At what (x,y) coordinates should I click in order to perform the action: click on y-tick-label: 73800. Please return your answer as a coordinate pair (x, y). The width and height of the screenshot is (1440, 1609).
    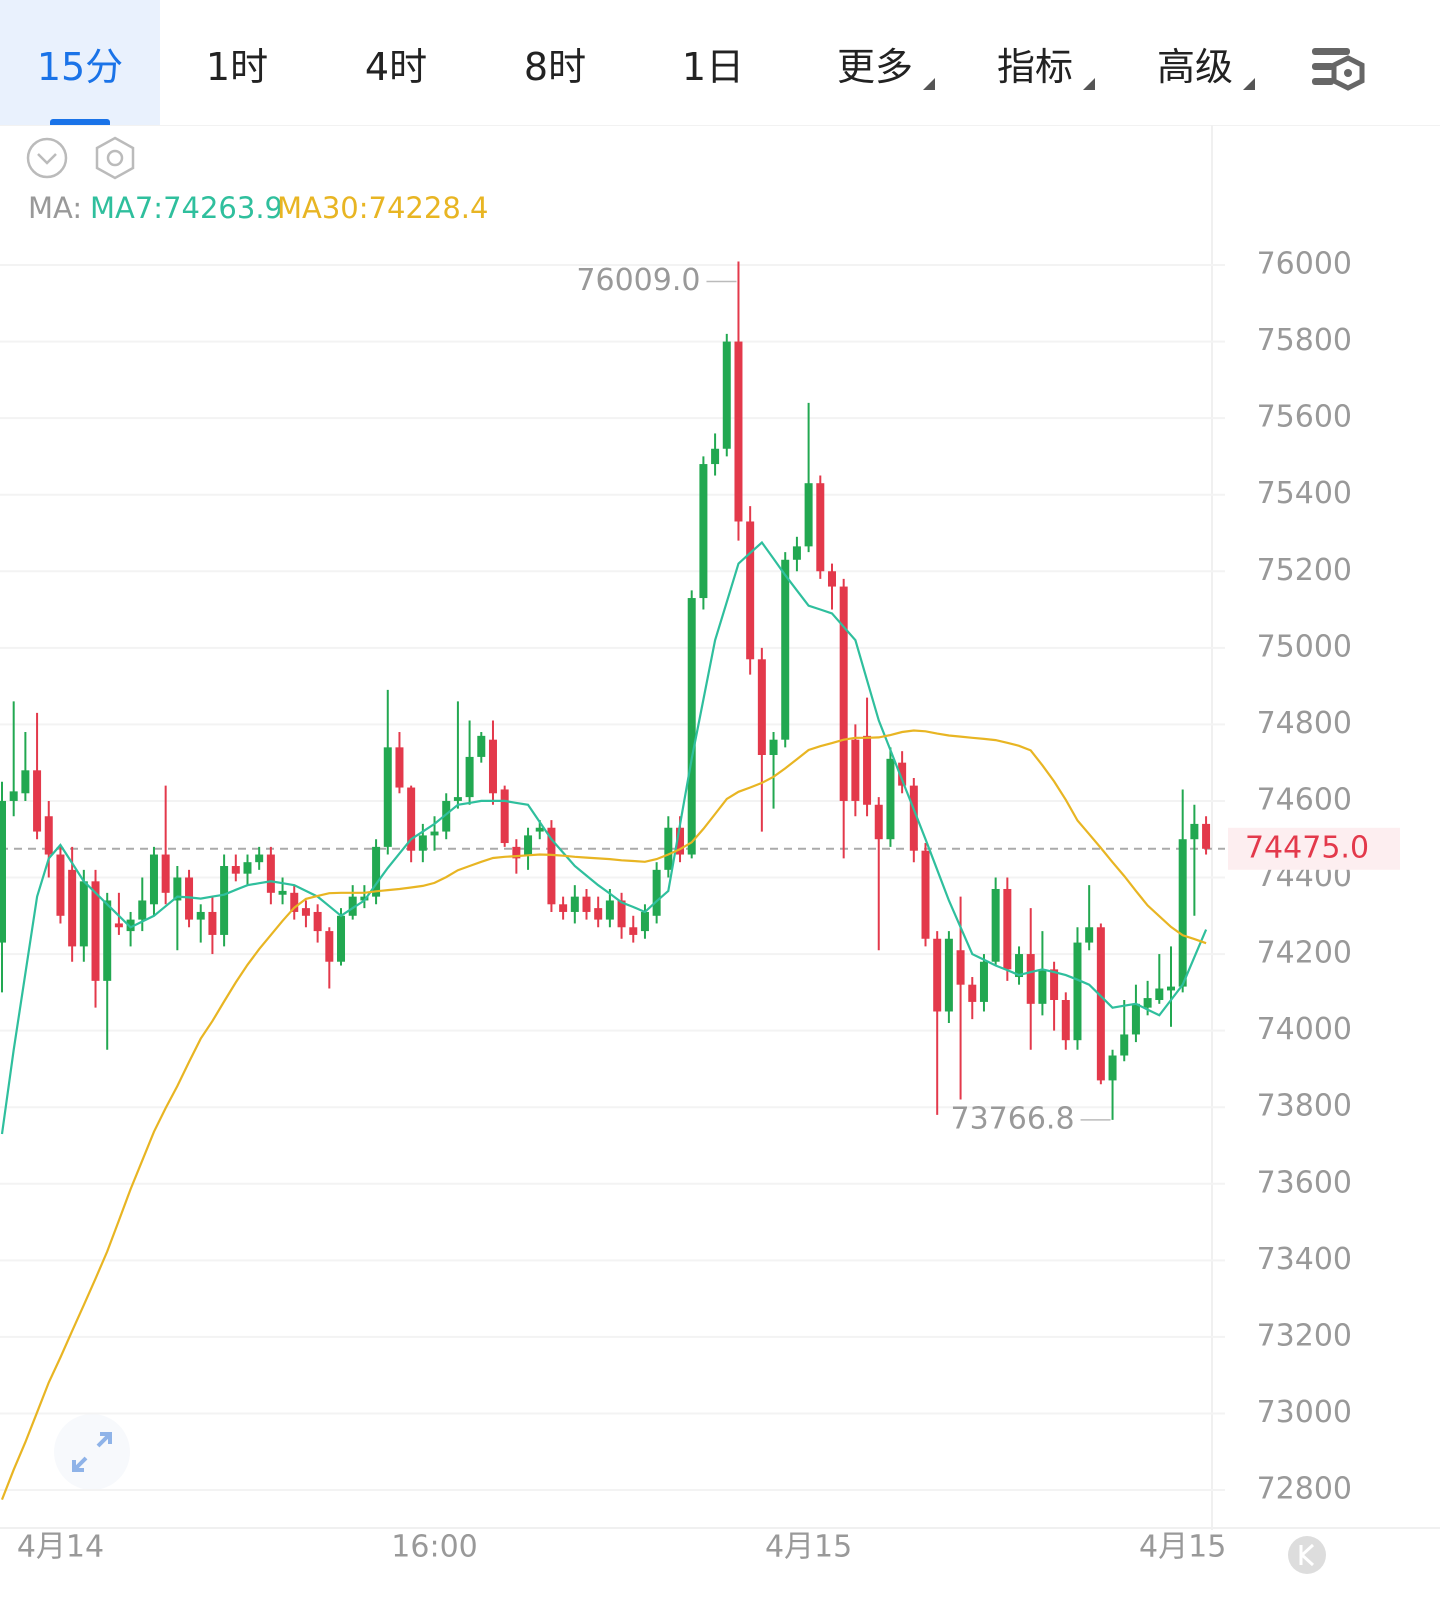
    Looking at the image, I should click on (1304, 1106).